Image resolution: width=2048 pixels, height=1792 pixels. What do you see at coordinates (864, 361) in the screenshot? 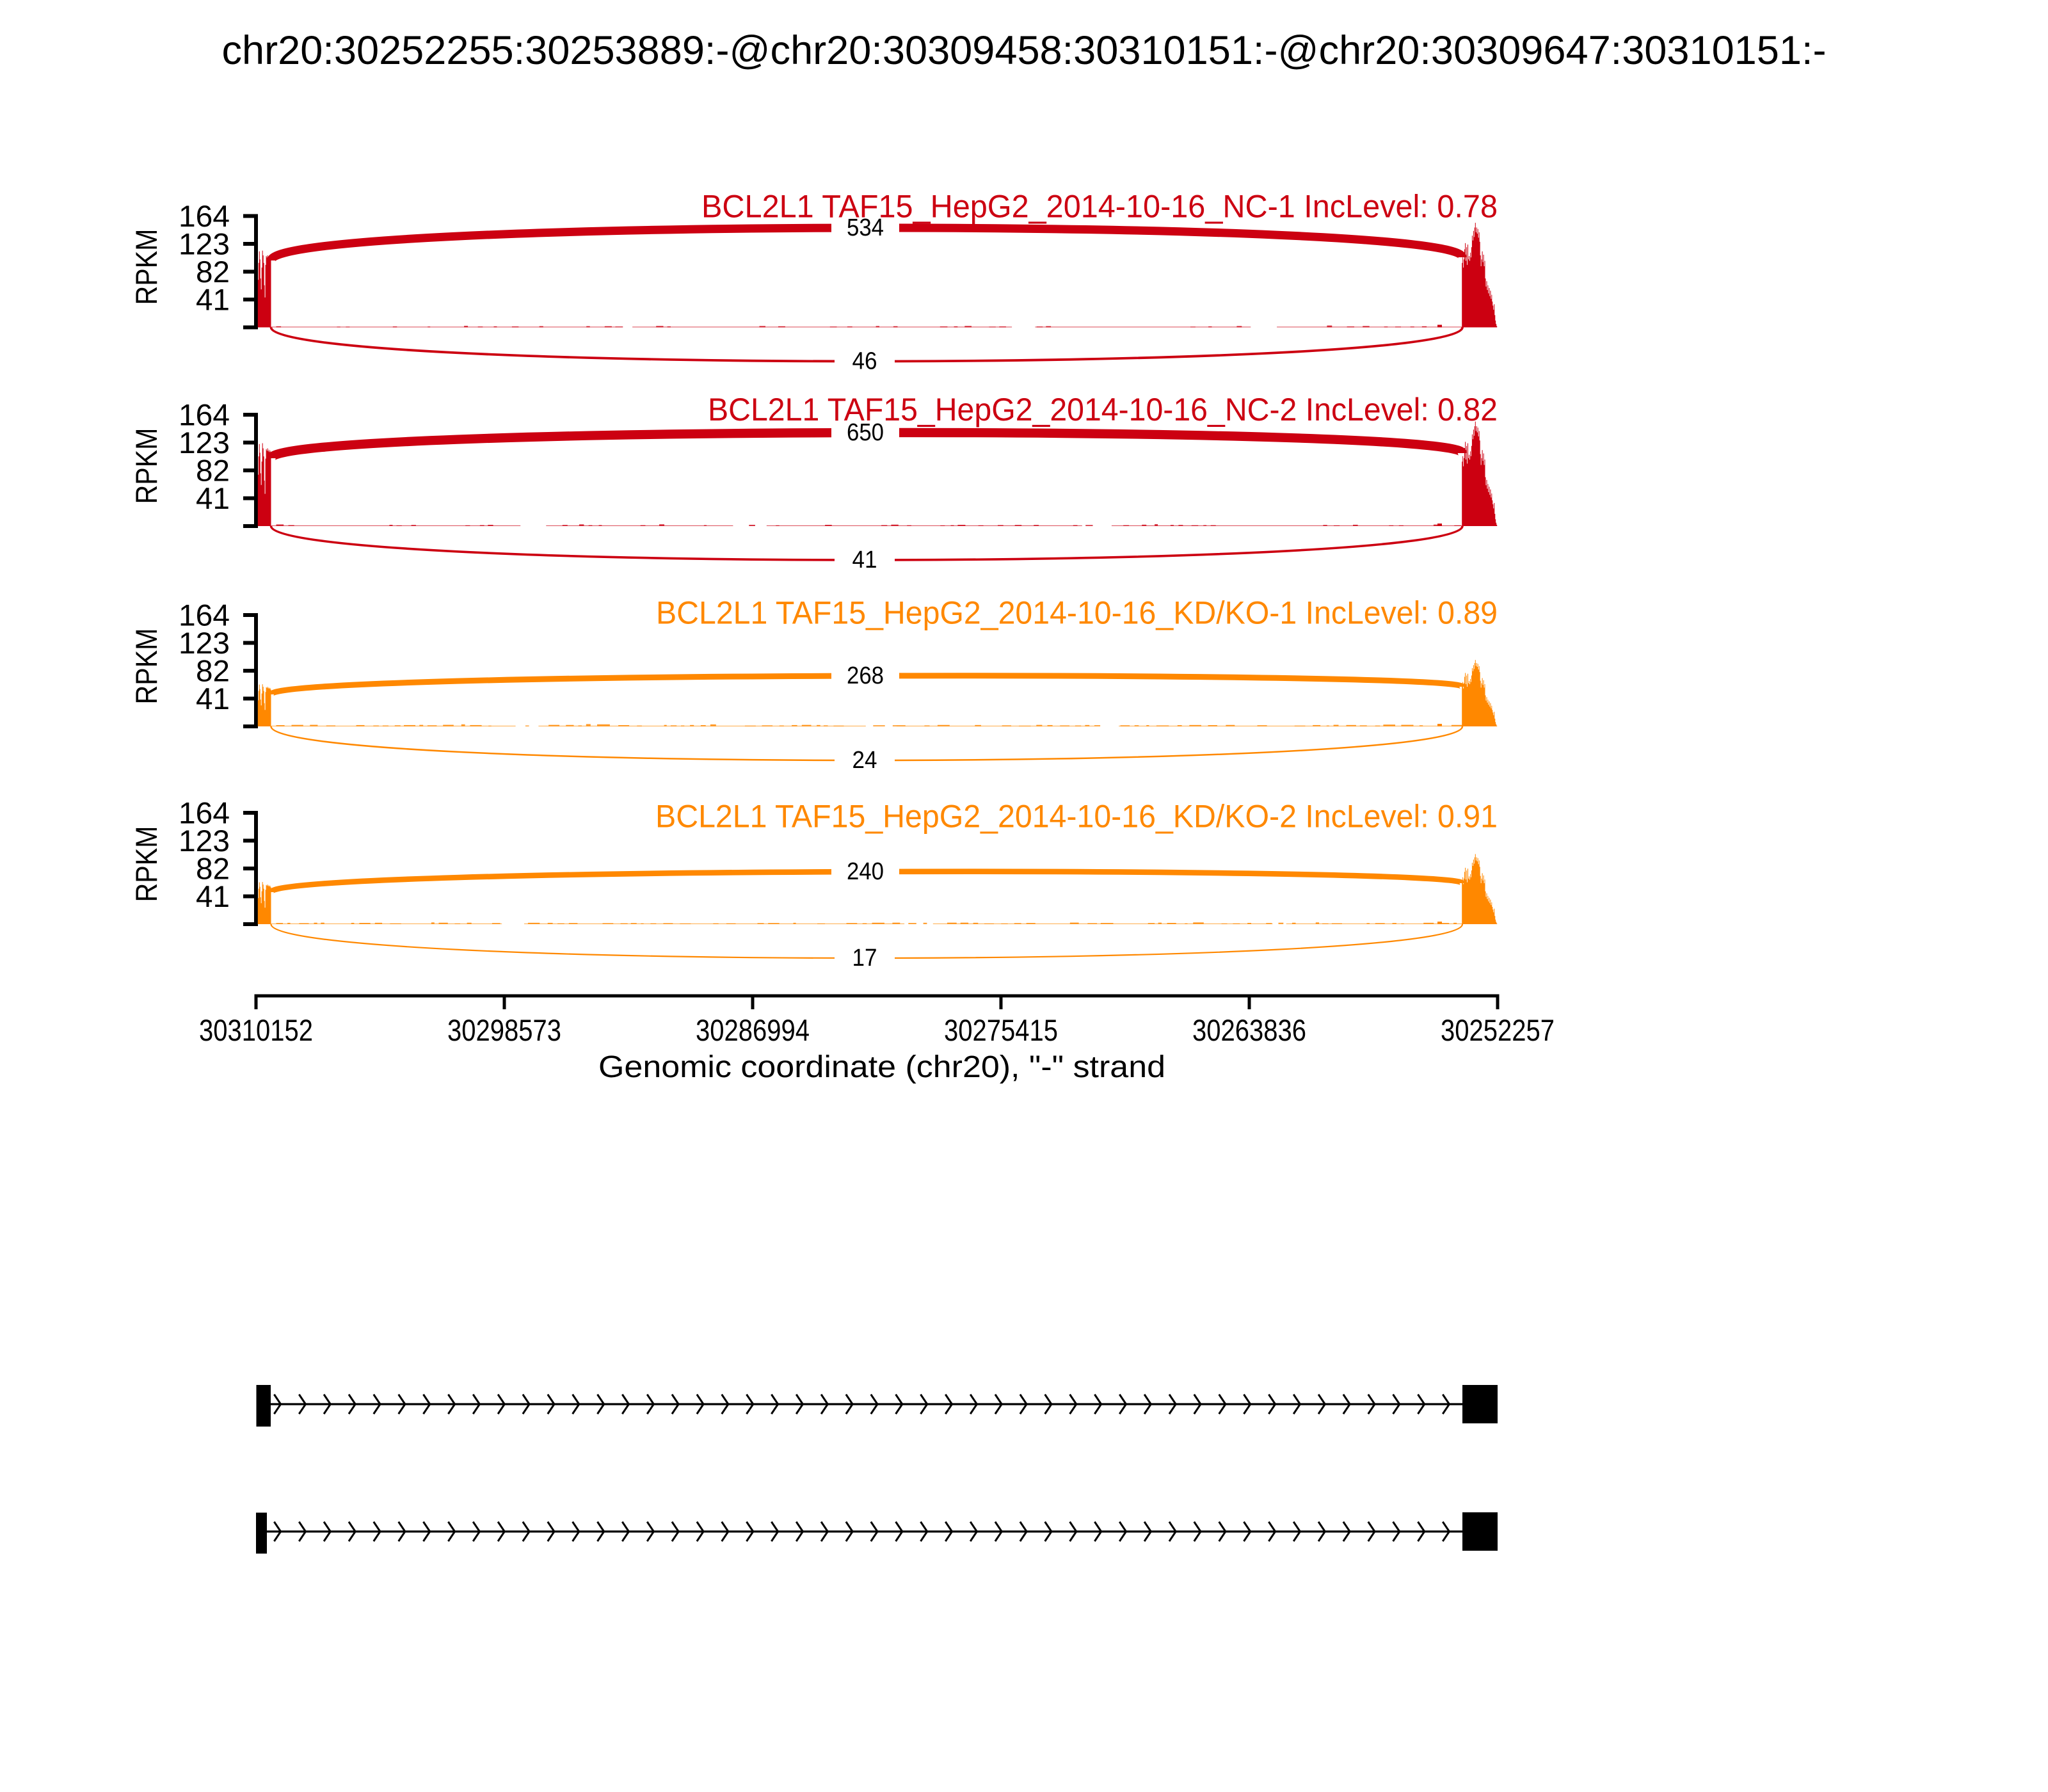
I see `svg-text: 46` at bounding box center [864, 361].